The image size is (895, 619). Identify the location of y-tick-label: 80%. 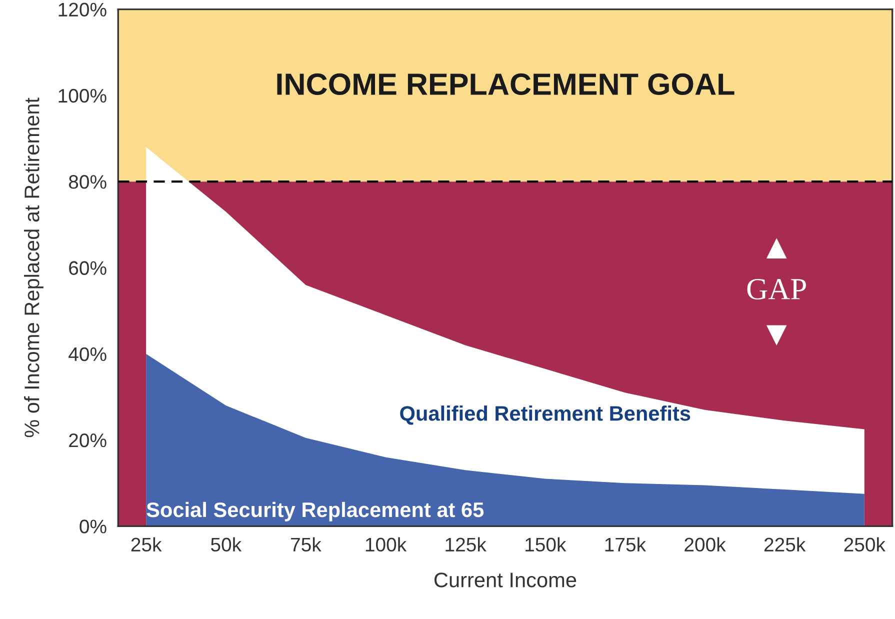
(87, 182).